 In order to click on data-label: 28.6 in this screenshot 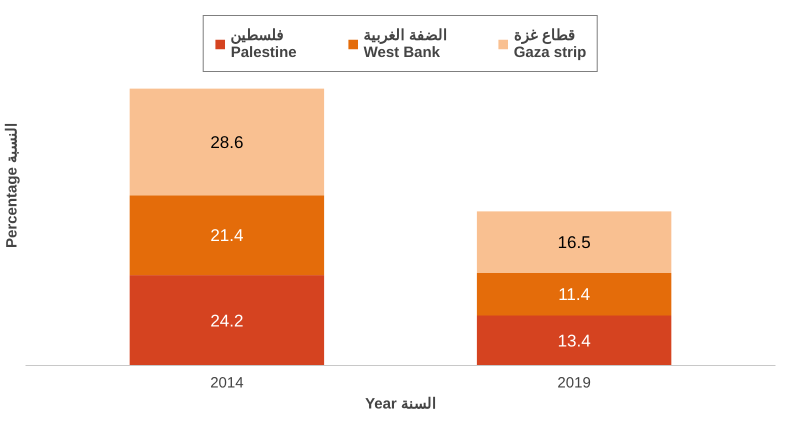, I will do `click(227, 142)`.